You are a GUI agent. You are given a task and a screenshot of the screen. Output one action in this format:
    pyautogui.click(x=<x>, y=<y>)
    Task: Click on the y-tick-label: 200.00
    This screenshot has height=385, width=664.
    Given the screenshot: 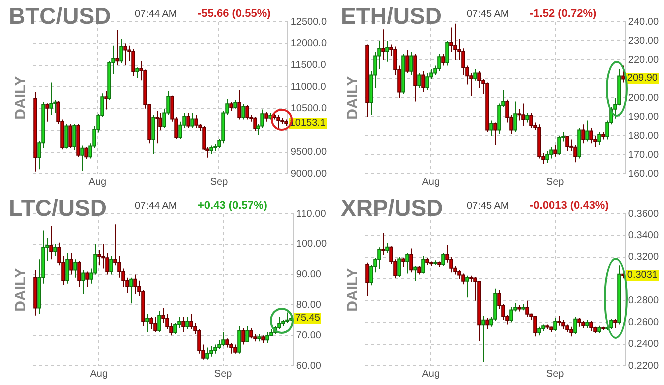 What is the action you would take?
    pyautogui.click(x=644, y=98)
    